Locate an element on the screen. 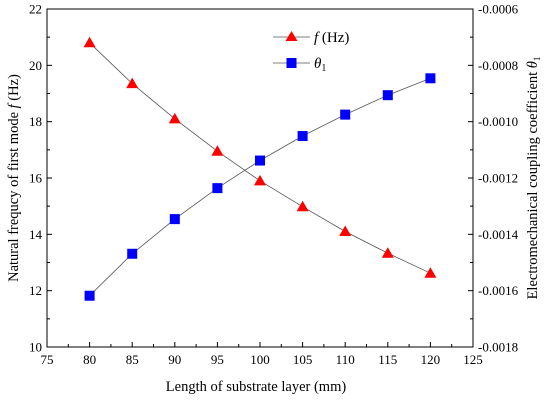  y-left-tick-label: 10 is located at coordinates (35, 347).